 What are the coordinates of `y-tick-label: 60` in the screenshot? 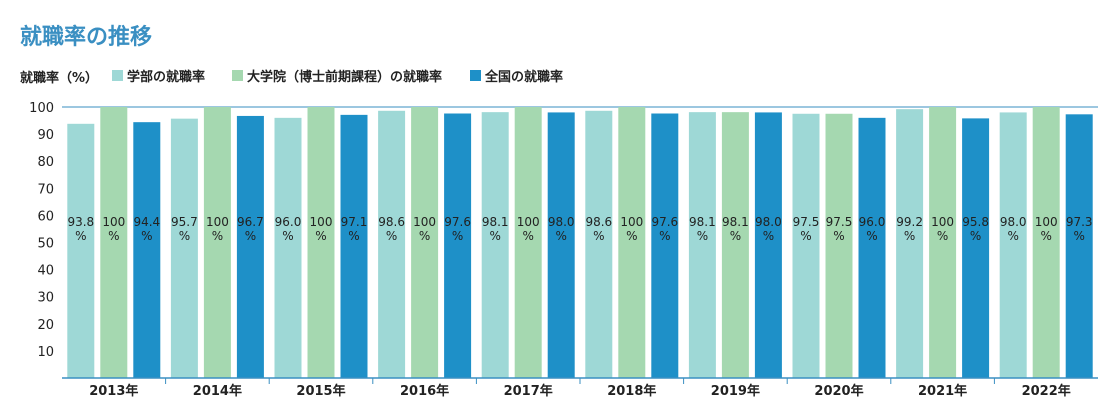 It's located at (45, 216).